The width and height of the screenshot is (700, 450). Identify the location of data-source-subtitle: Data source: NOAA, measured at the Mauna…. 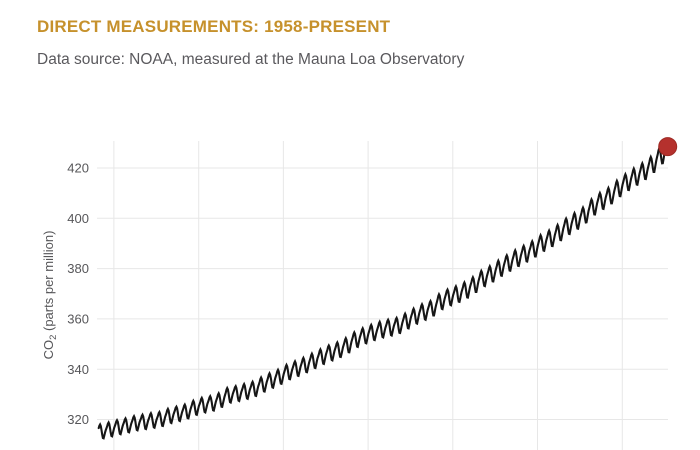
(251, 59).